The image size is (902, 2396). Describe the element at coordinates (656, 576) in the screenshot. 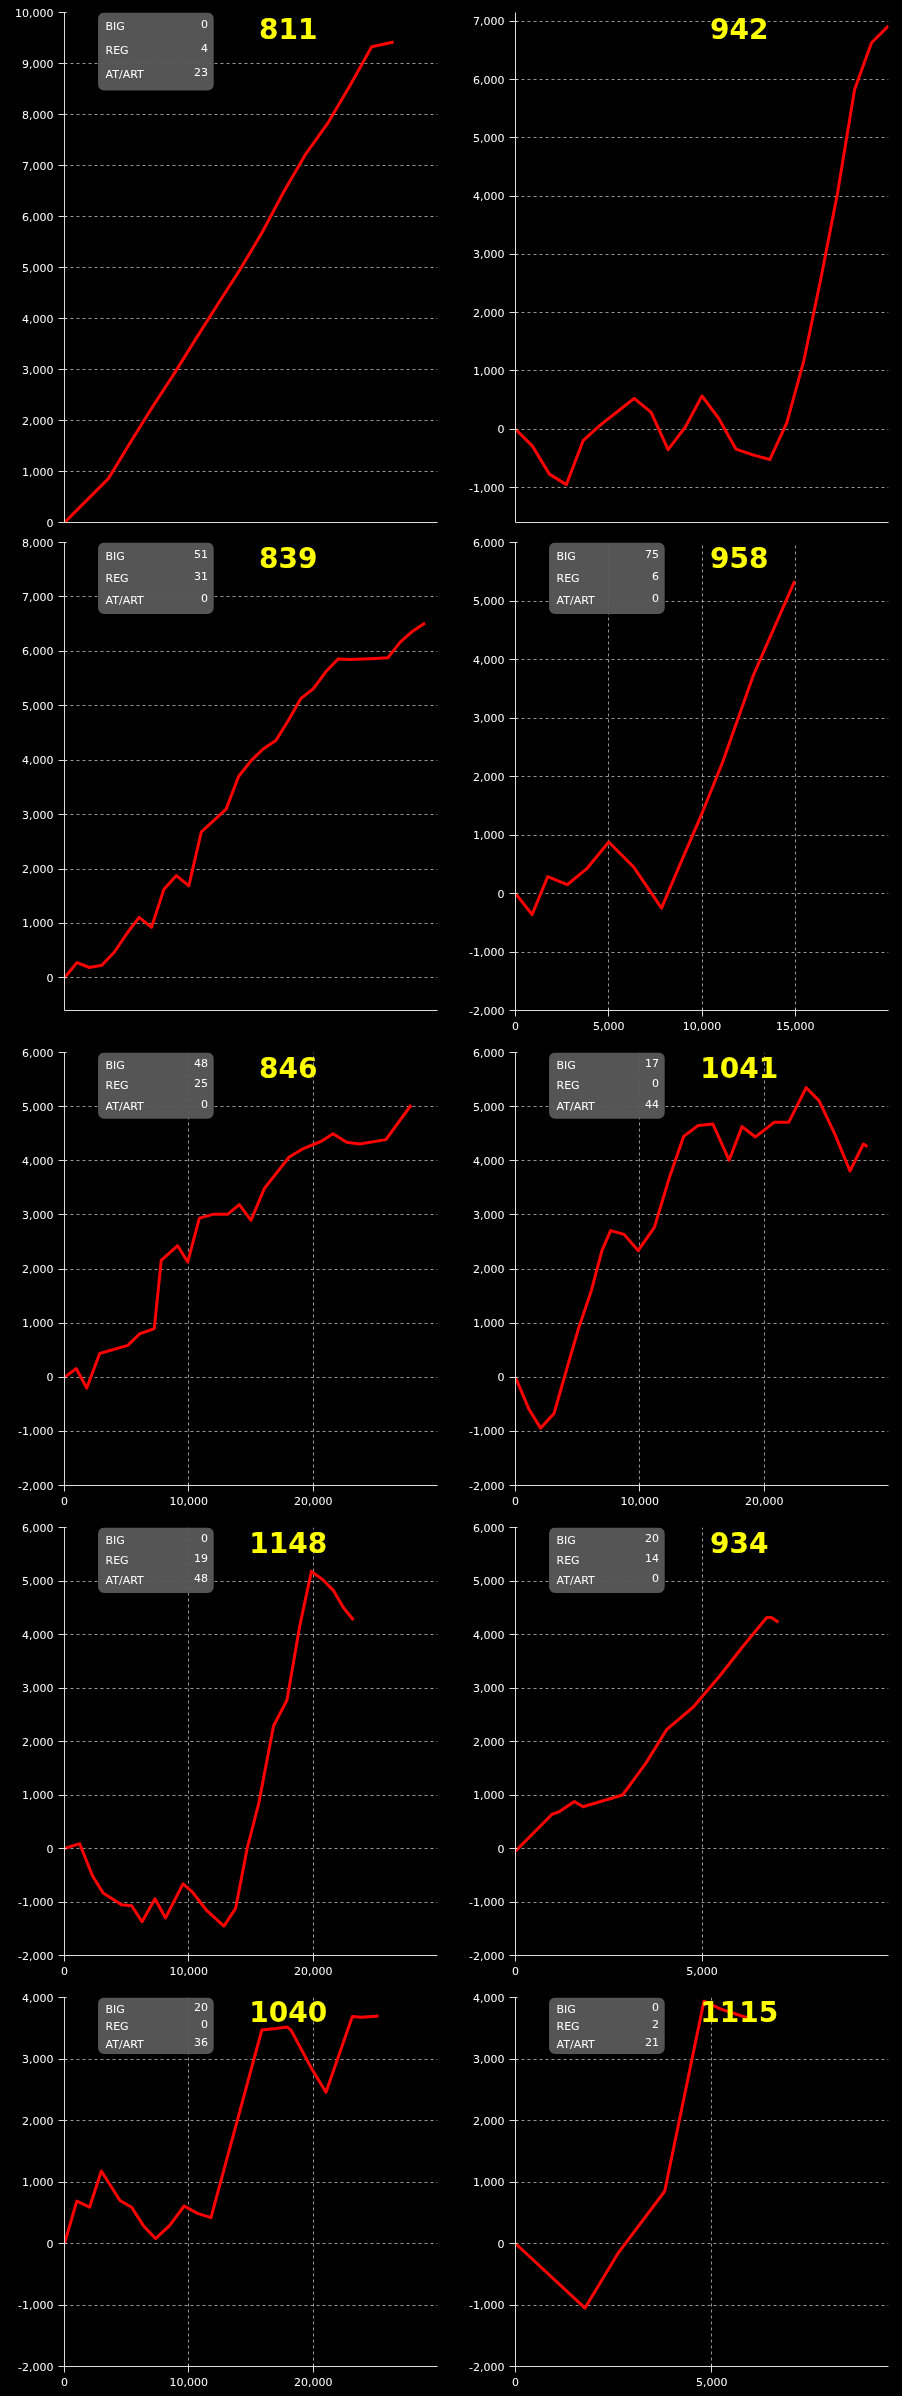

I see `annotation: 6` at that location.